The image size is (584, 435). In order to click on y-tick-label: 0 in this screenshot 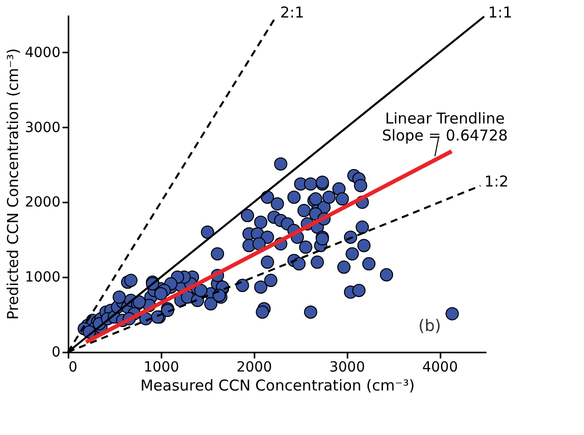, I will do `click(56, 352)`.